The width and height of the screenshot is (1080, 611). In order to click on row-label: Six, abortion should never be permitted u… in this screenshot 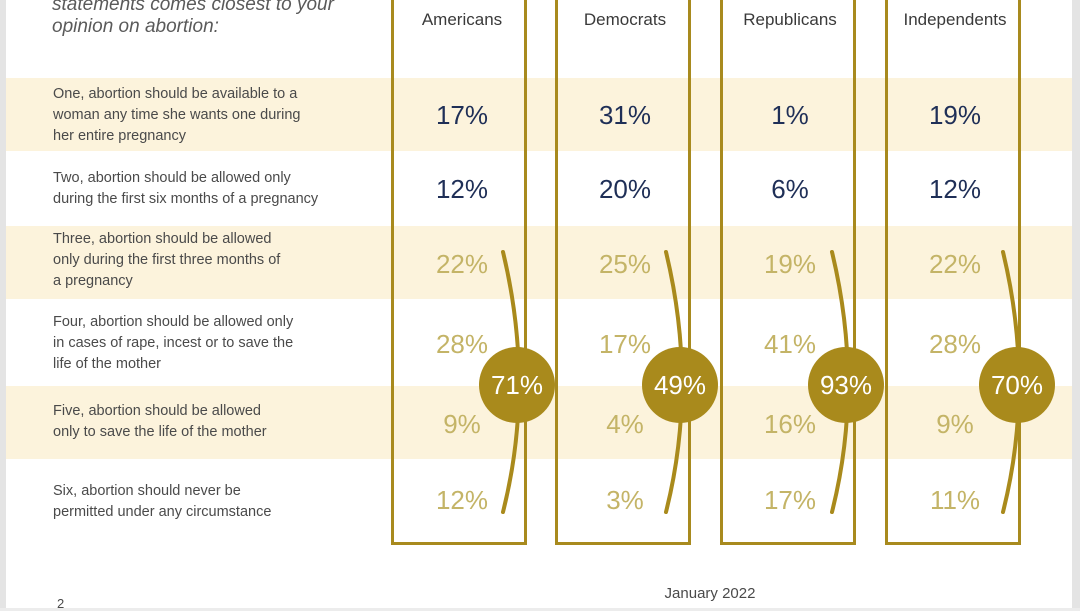, I will do `click(213, 502)`.